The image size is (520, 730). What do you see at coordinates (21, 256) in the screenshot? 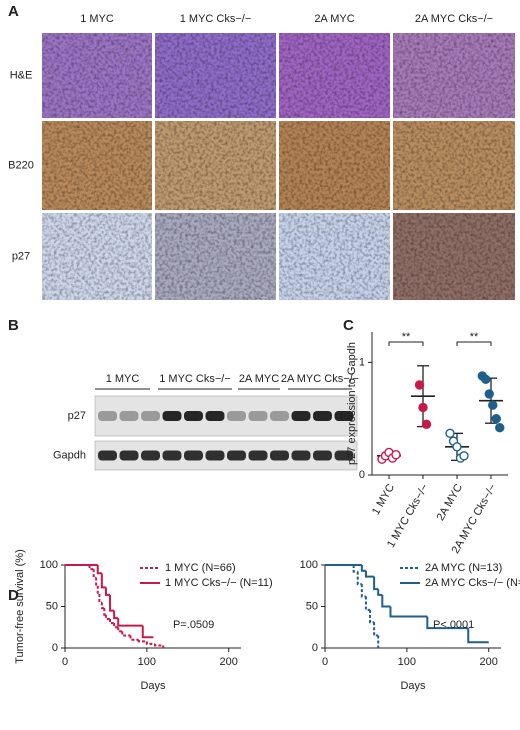
I see `row-label: p27` at bounding box center [21, 256].